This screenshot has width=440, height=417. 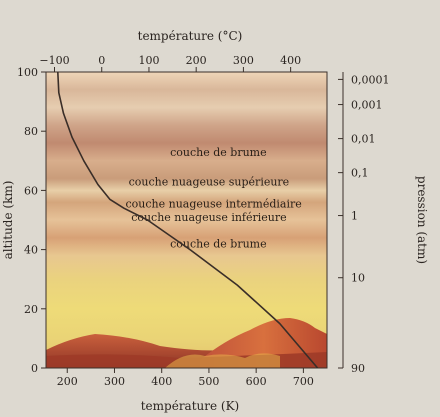 I want to click on right-axis: 0,0001 0,001 0,01 0,1 1 10 90, so click(x=364, y=223).